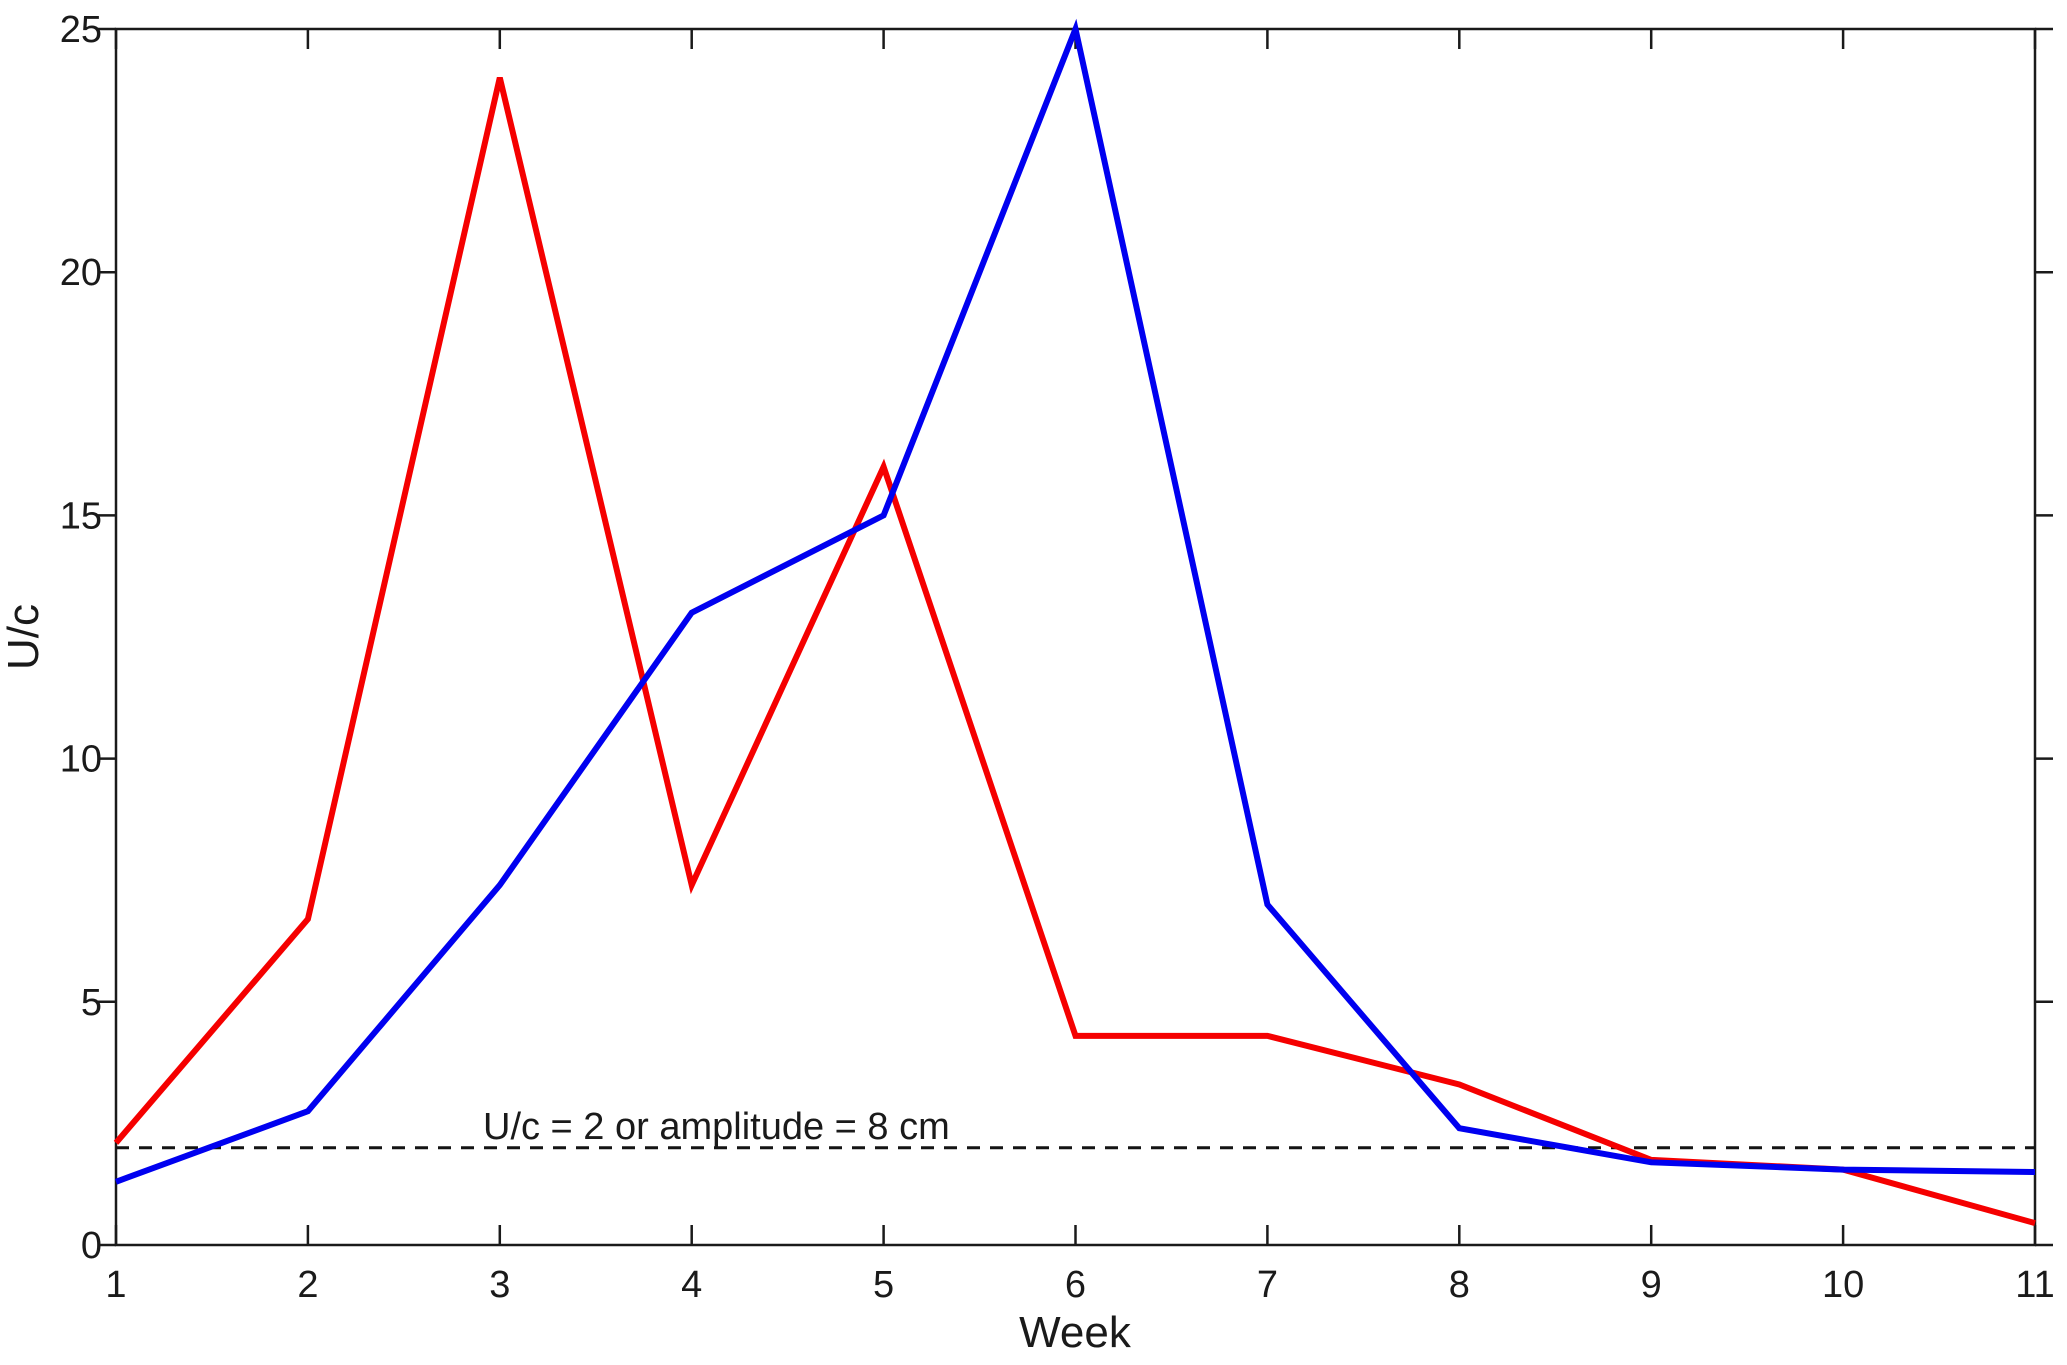 The width and height of the screenshot is (2067, 1365). I want to click on x-tick-label: 5, so click(883, 1285).